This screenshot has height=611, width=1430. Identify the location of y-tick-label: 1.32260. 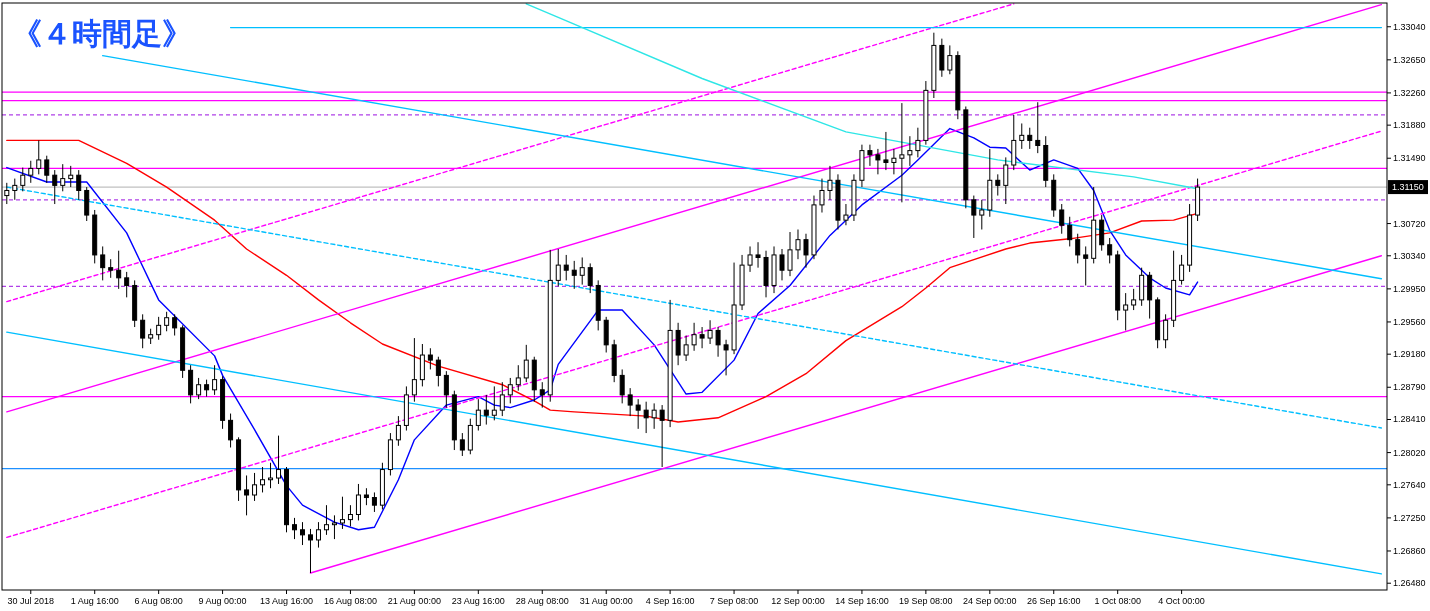
(1409, 92).